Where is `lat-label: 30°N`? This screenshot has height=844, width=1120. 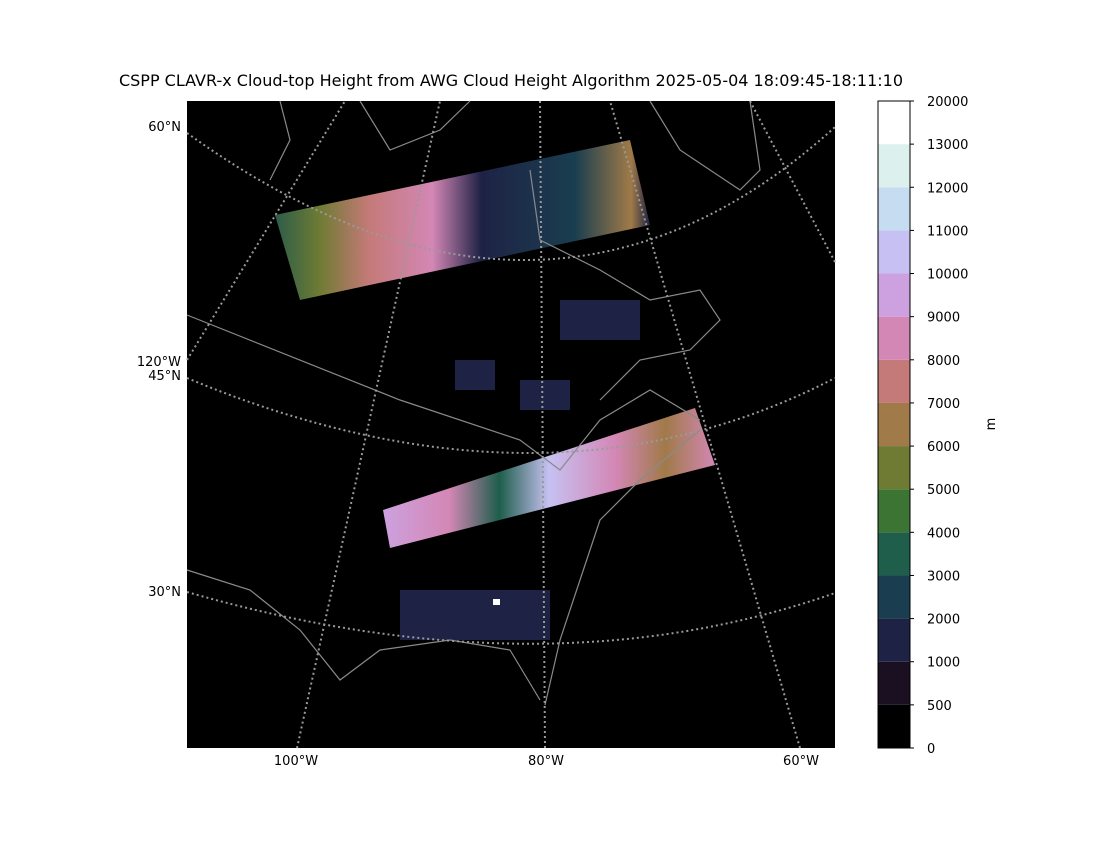
lat-label: 30°N is located at coordinates (164, 592).